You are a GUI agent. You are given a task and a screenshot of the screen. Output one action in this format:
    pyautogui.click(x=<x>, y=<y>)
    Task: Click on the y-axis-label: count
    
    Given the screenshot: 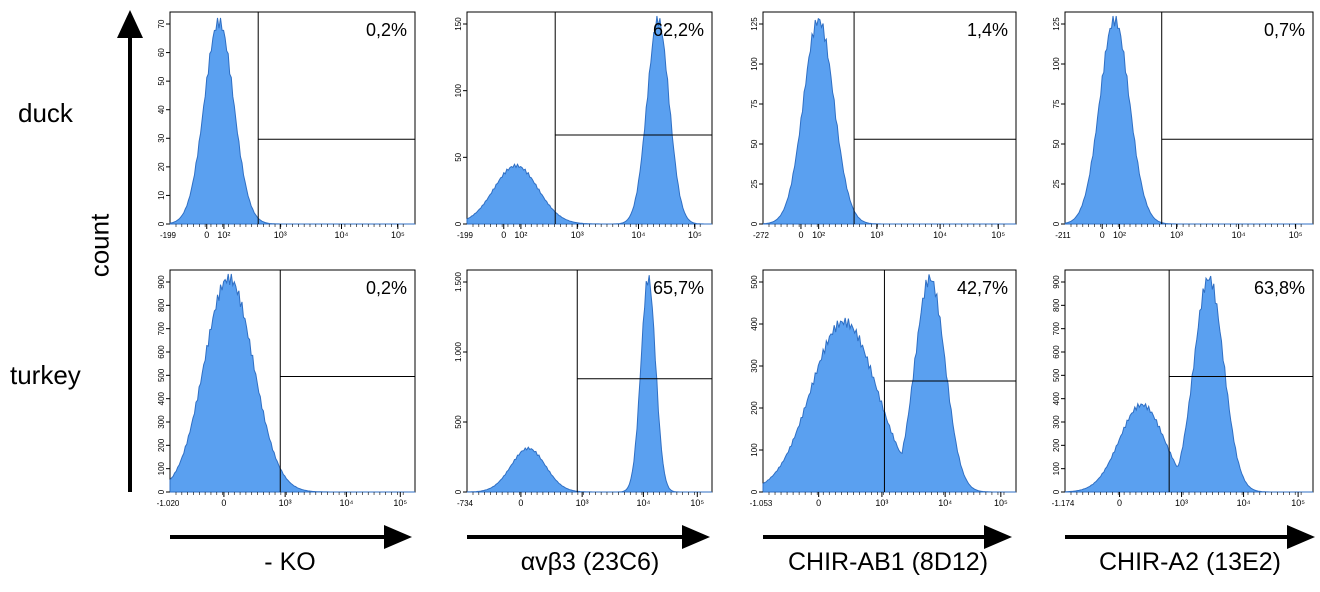 What is the action you would take?
    pyautogui.click(x=99, y=245)
    